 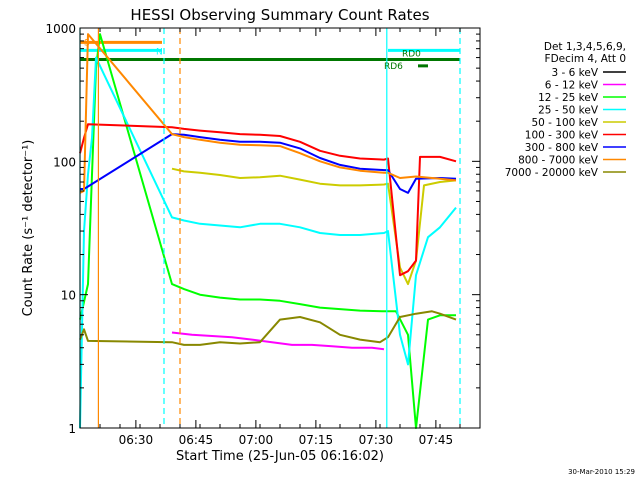 I want to click on annotation-label: RD6, so click(x=393, y=67).